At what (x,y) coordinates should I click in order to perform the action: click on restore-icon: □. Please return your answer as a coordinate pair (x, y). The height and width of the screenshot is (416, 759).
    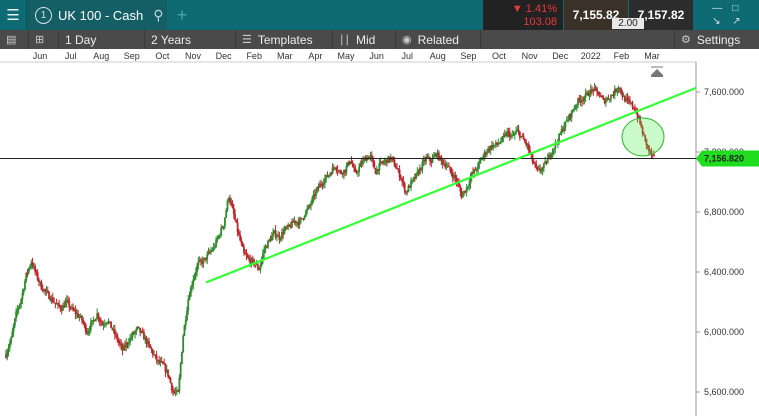
    Looking at the image, I should click on (735, 8).